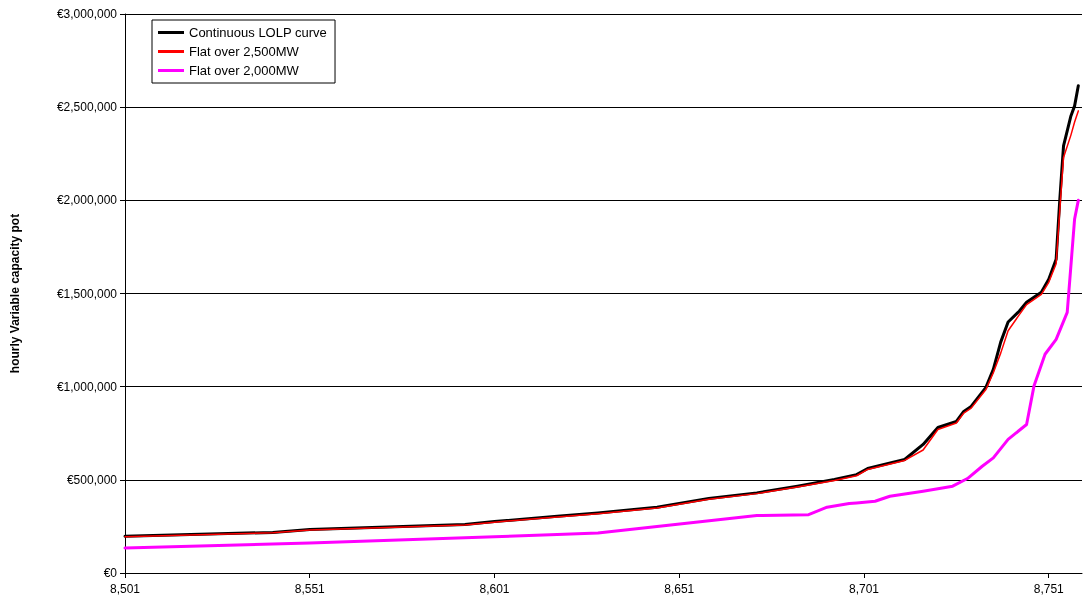 This screenshot has width=1084, height=610. I want to click on legend-label: Flat over 2,500MW, so click(244, 51).